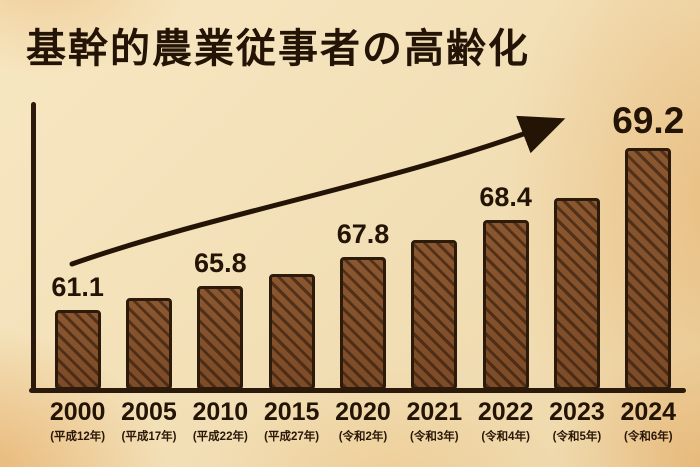  What do you see at coordinates (220, 436) in the screenshot?
I see `x-tick-era: (平成22年)` at bounding box center [220, 436].